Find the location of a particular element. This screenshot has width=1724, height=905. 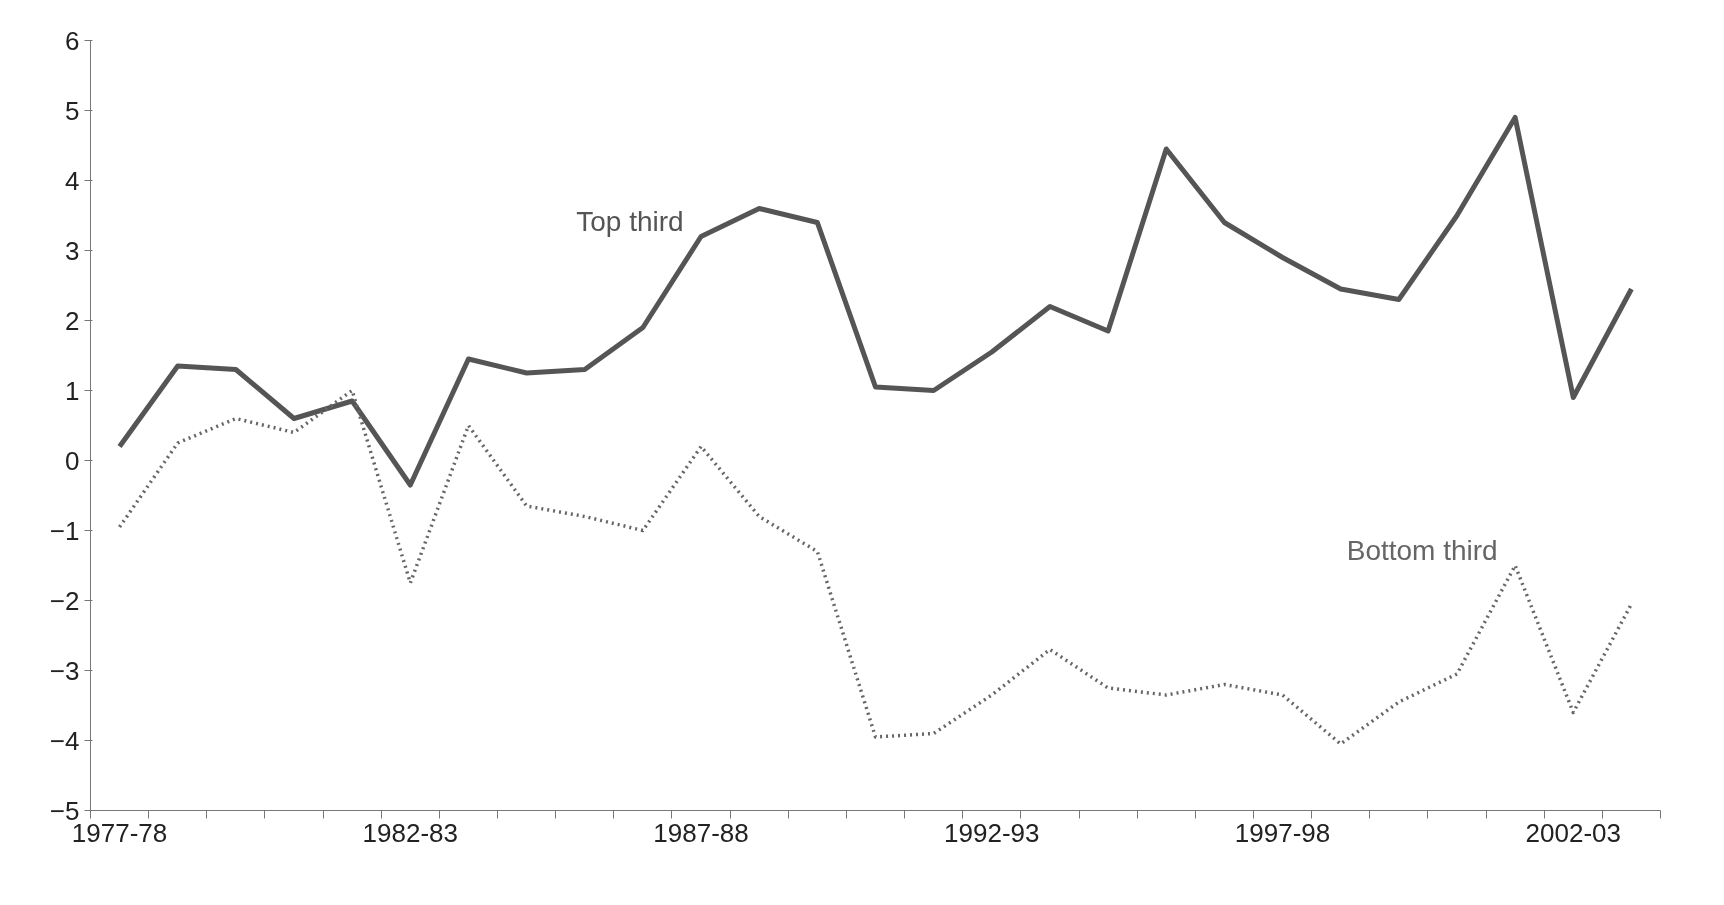

series-label: Top third is located at coordinates (630, 221).